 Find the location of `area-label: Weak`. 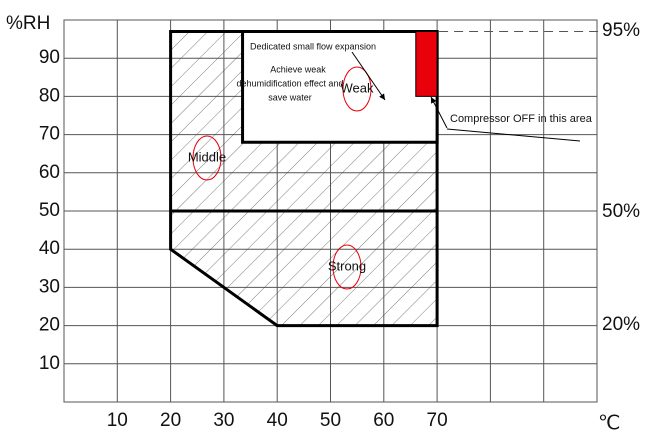

area-label: Weak is located at coordinates (357, 87).